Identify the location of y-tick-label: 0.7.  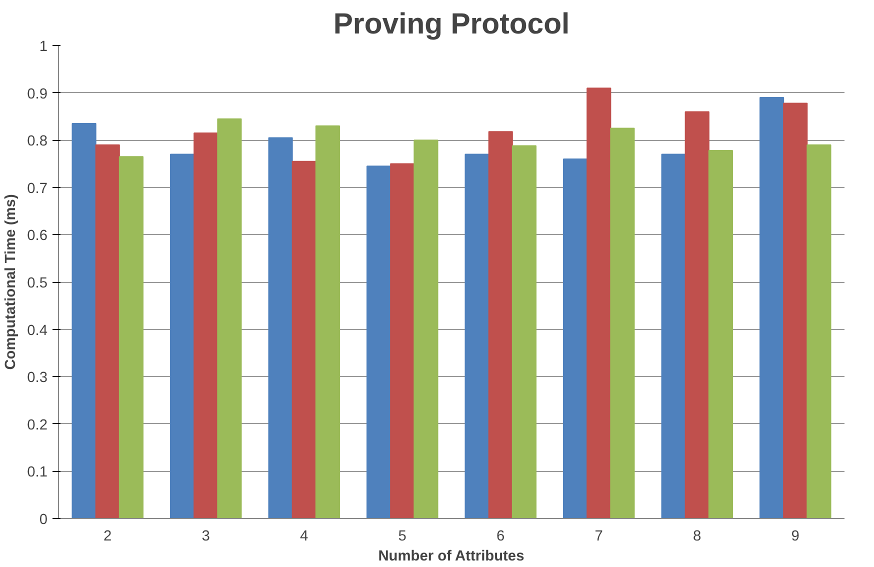
(37, 188).